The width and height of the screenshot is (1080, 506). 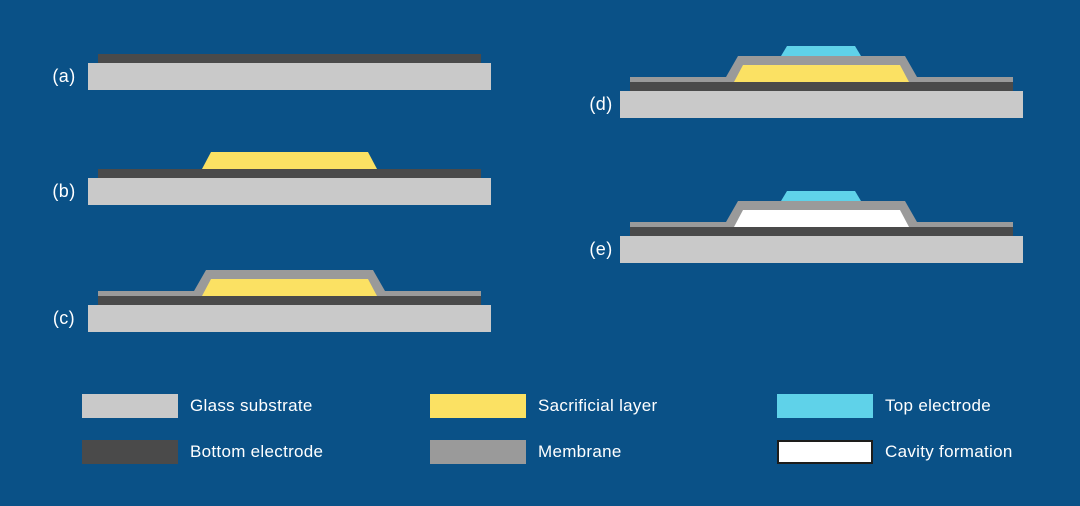 I want to click on legend-item-glass-substrate: Glass substrate, so click(x=202, y=406).